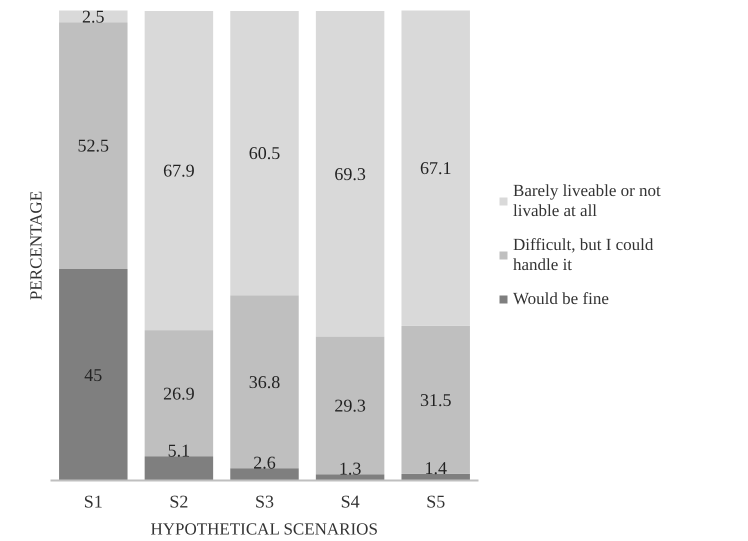 This screenshot has height=541, width=748. Describe the element at coordinates (587, 201) in the screenshot. I see `legend-label: Barely liveable or not livable at all` at that location.